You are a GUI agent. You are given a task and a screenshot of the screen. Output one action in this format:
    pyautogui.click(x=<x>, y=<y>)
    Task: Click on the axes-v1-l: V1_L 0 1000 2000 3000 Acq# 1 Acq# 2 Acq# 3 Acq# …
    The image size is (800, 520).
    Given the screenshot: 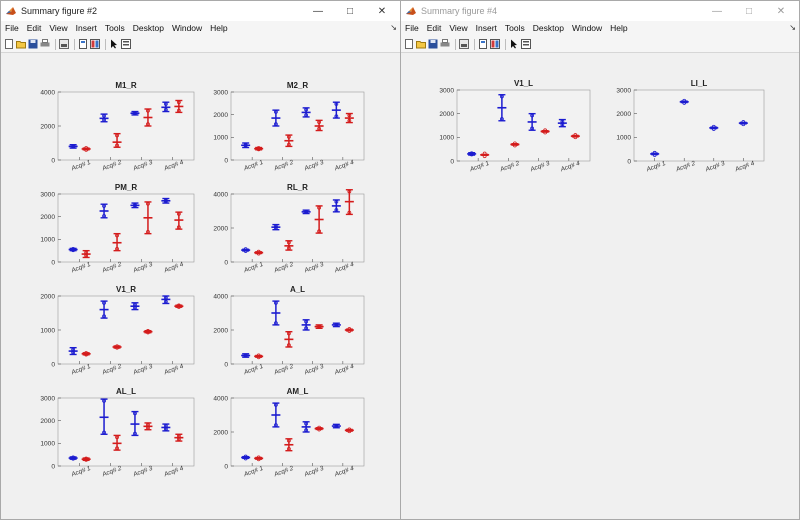 What is the action you would take?
    pyautogui.click(x=515, y=126)
    